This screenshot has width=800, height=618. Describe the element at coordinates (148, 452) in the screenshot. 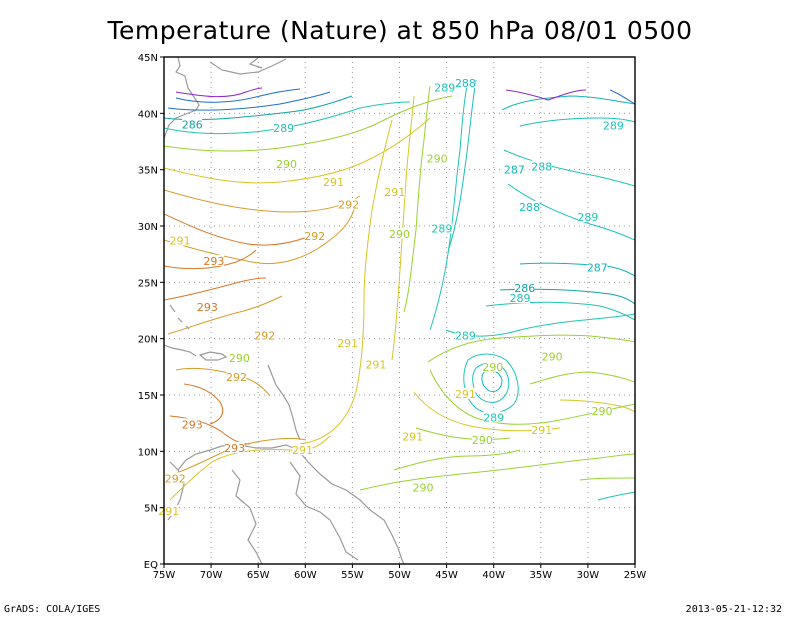

I see `lat-tick-label: 10N` at that location.